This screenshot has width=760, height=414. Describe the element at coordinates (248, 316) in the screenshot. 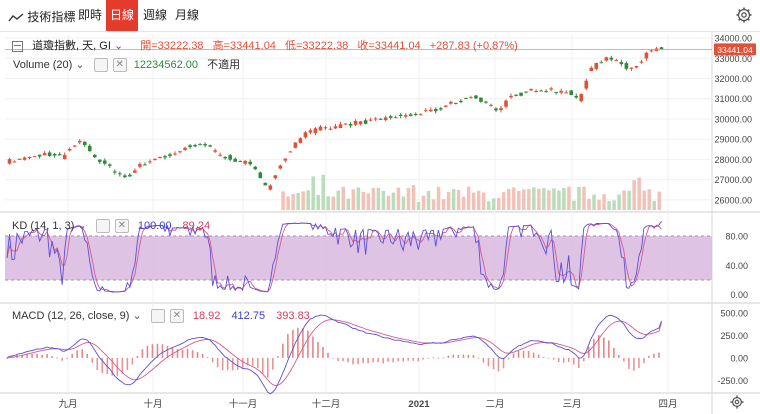

I see `macd-line-value: 412.75` at that location.